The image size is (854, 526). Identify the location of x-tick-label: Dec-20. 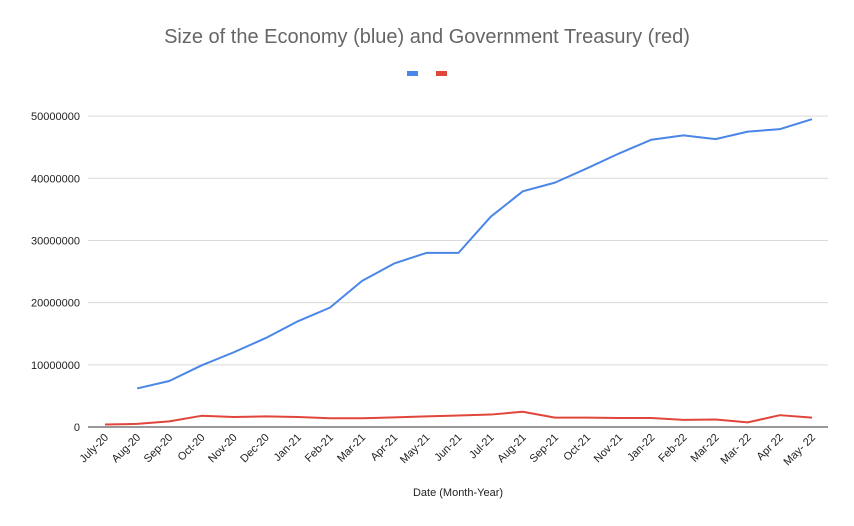
(255, 449).